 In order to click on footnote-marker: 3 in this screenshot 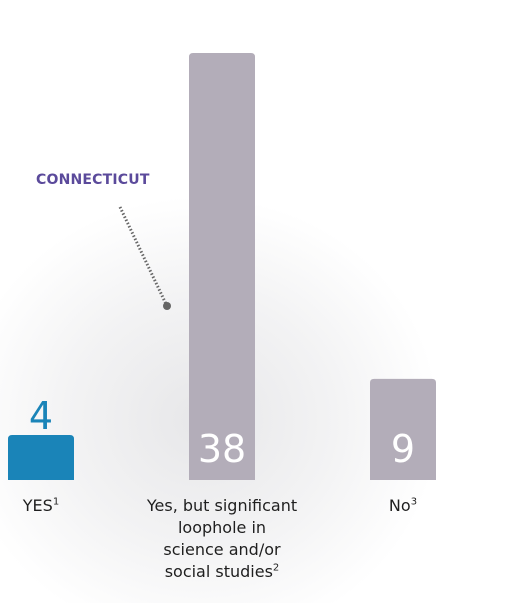, I will do `click(414, 502)`.